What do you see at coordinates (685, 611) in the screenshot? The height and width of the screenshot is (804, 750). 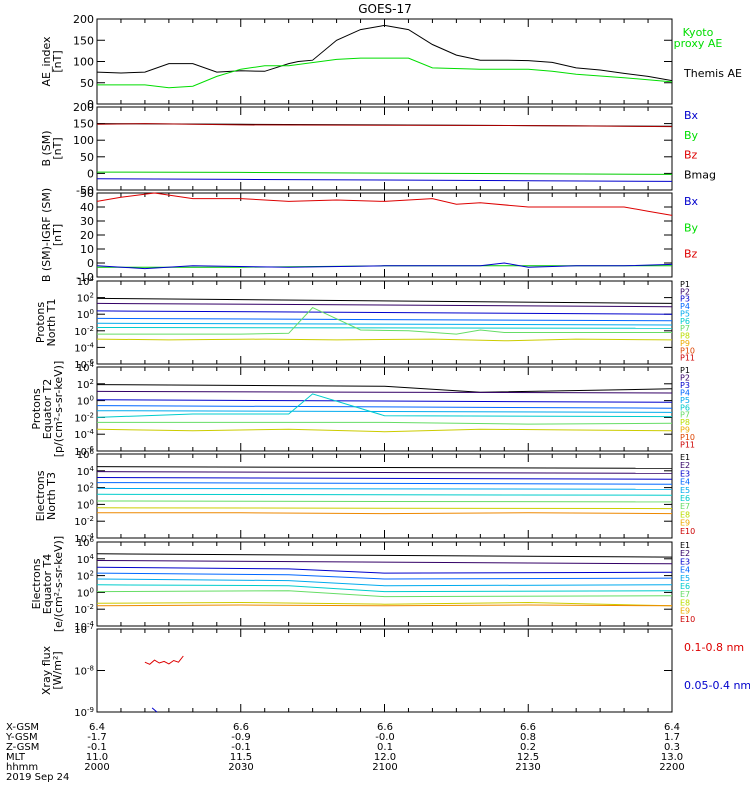 I see `channel-e9: E9` at bounding box center [685, 611].